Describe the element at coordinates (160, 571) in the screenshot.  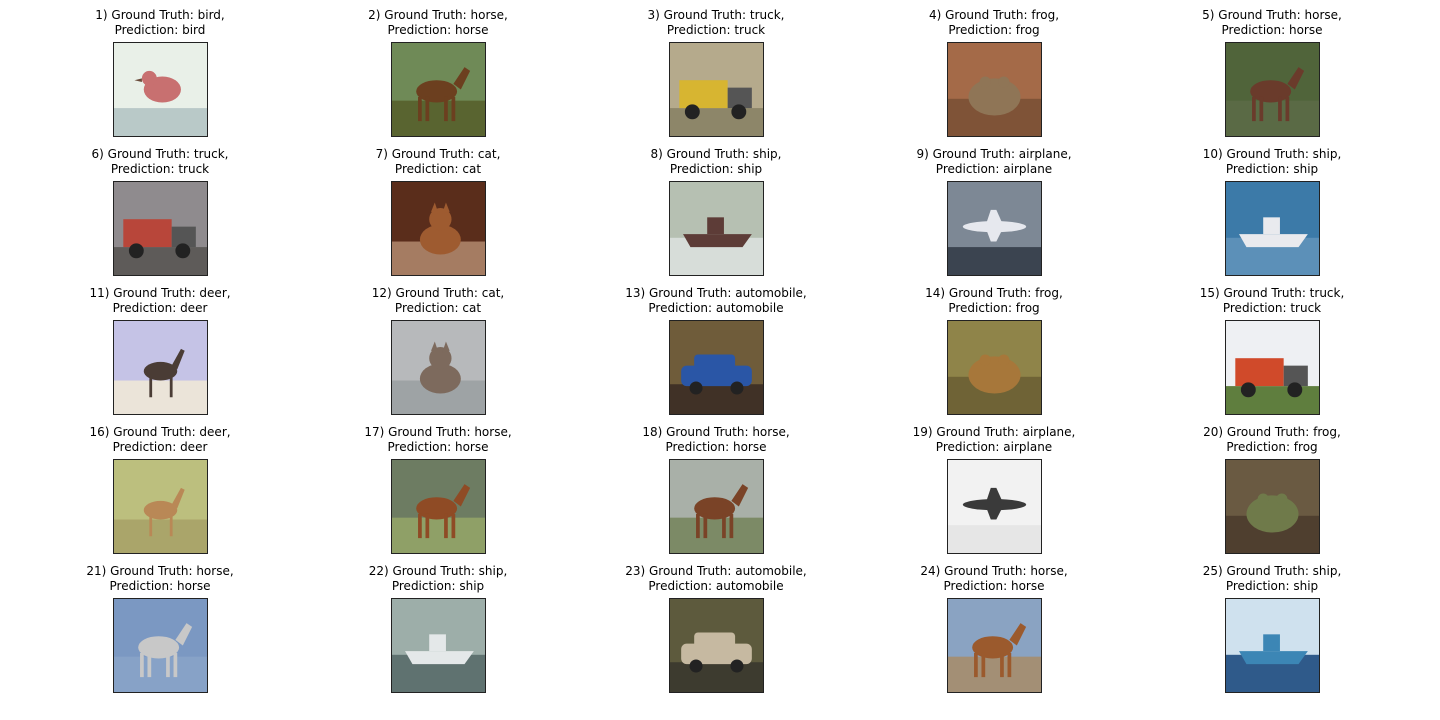
I see `ground-truth-label: 21) Ground Truth: horse,` at that location.